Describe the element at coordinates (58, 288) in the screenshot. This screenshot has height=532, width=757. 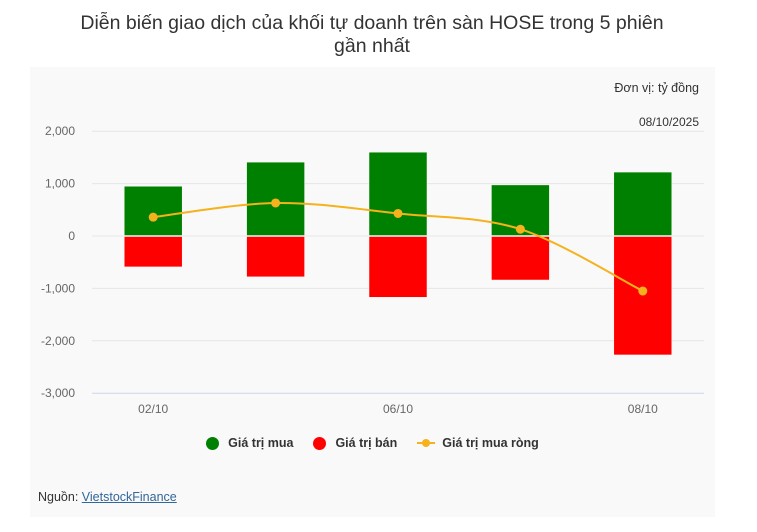
I see `y-tick-label: -1,000` at that location.